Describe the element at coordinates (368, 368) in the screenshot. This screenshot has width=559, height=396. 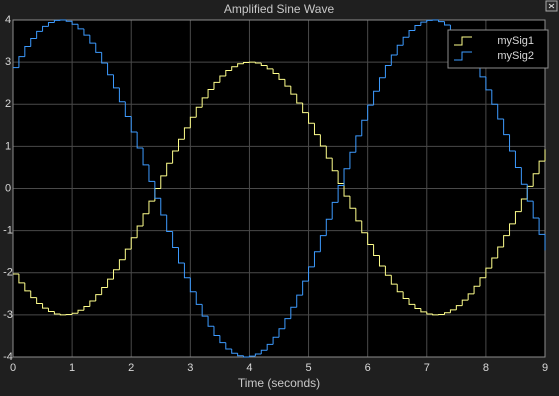
I see `x-tick-label: 6` at that location.